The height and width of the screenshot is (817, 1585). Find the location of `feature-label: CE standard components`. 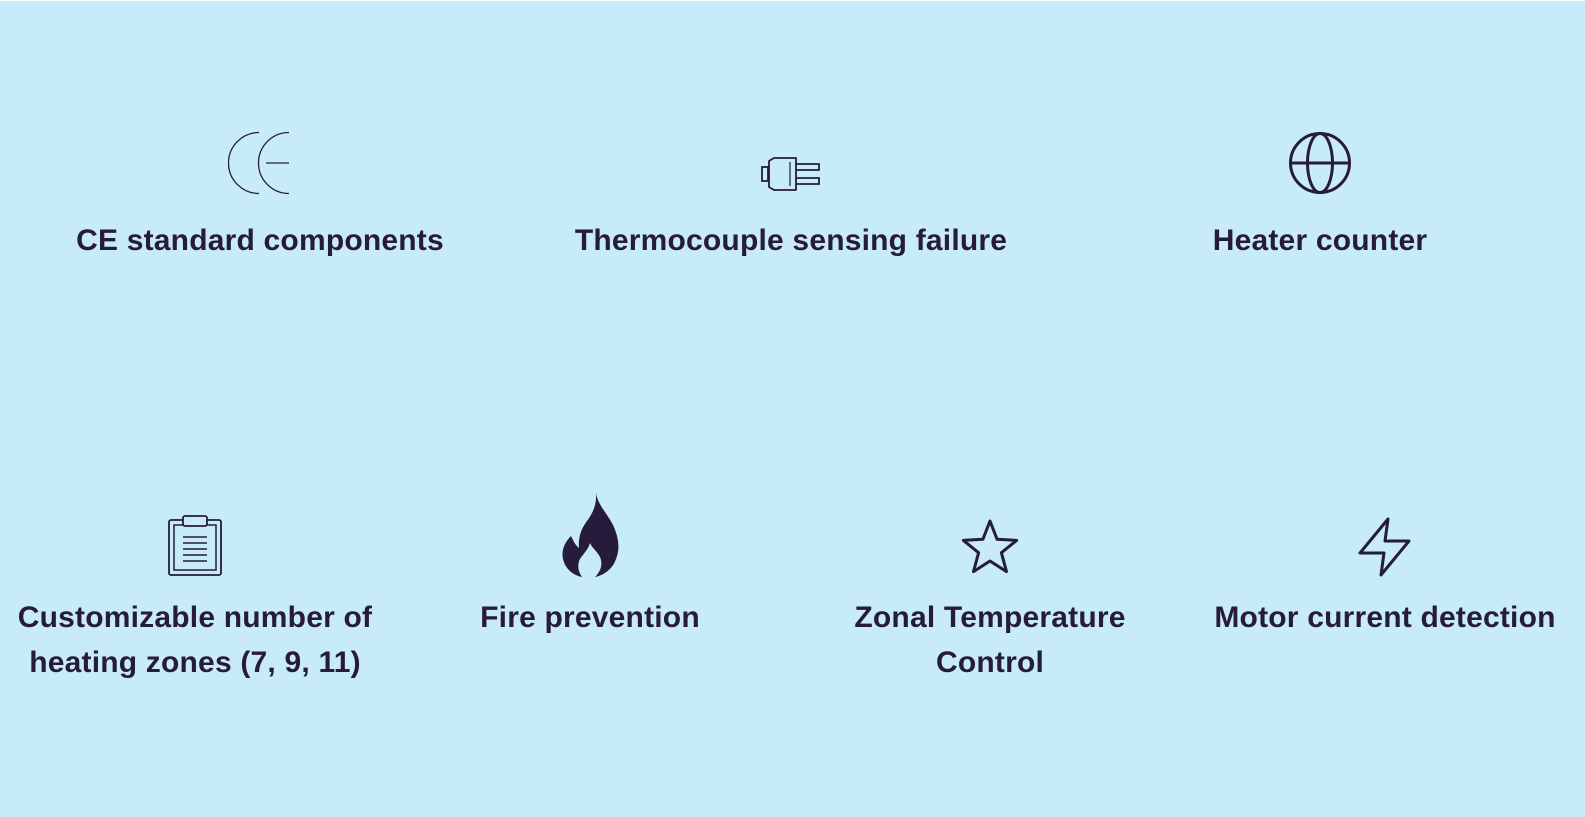

feature-label: CE standard components is located at coordinates (260, 240).